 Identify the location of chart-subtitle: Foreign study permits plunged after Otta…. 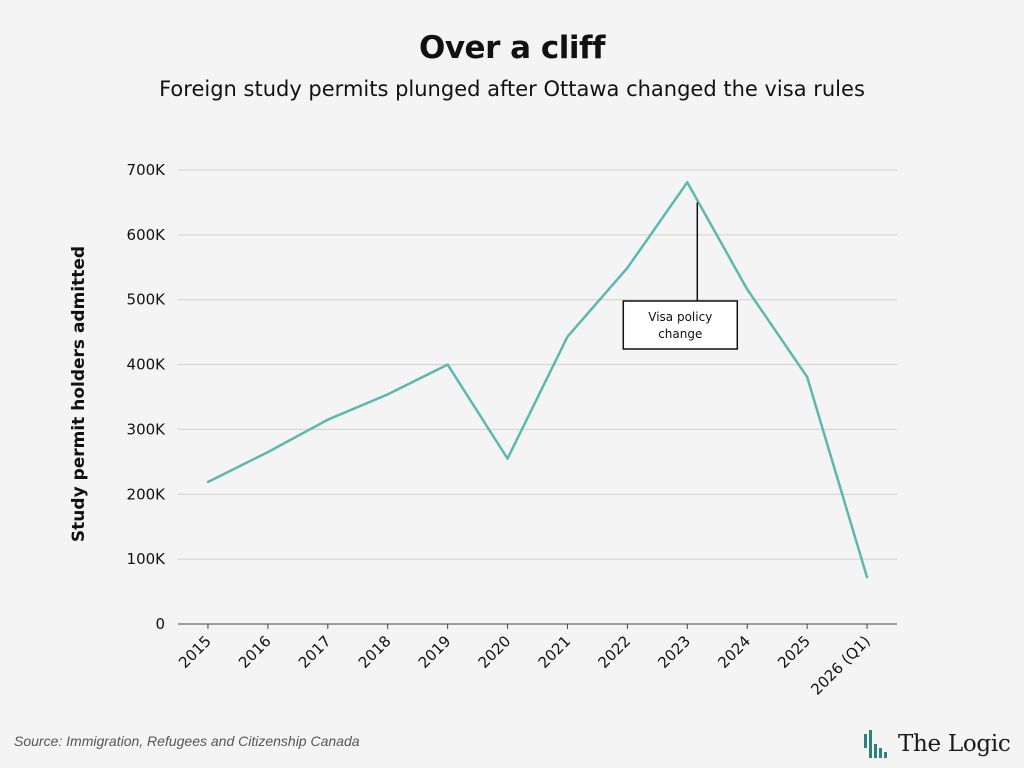
(512, 89).